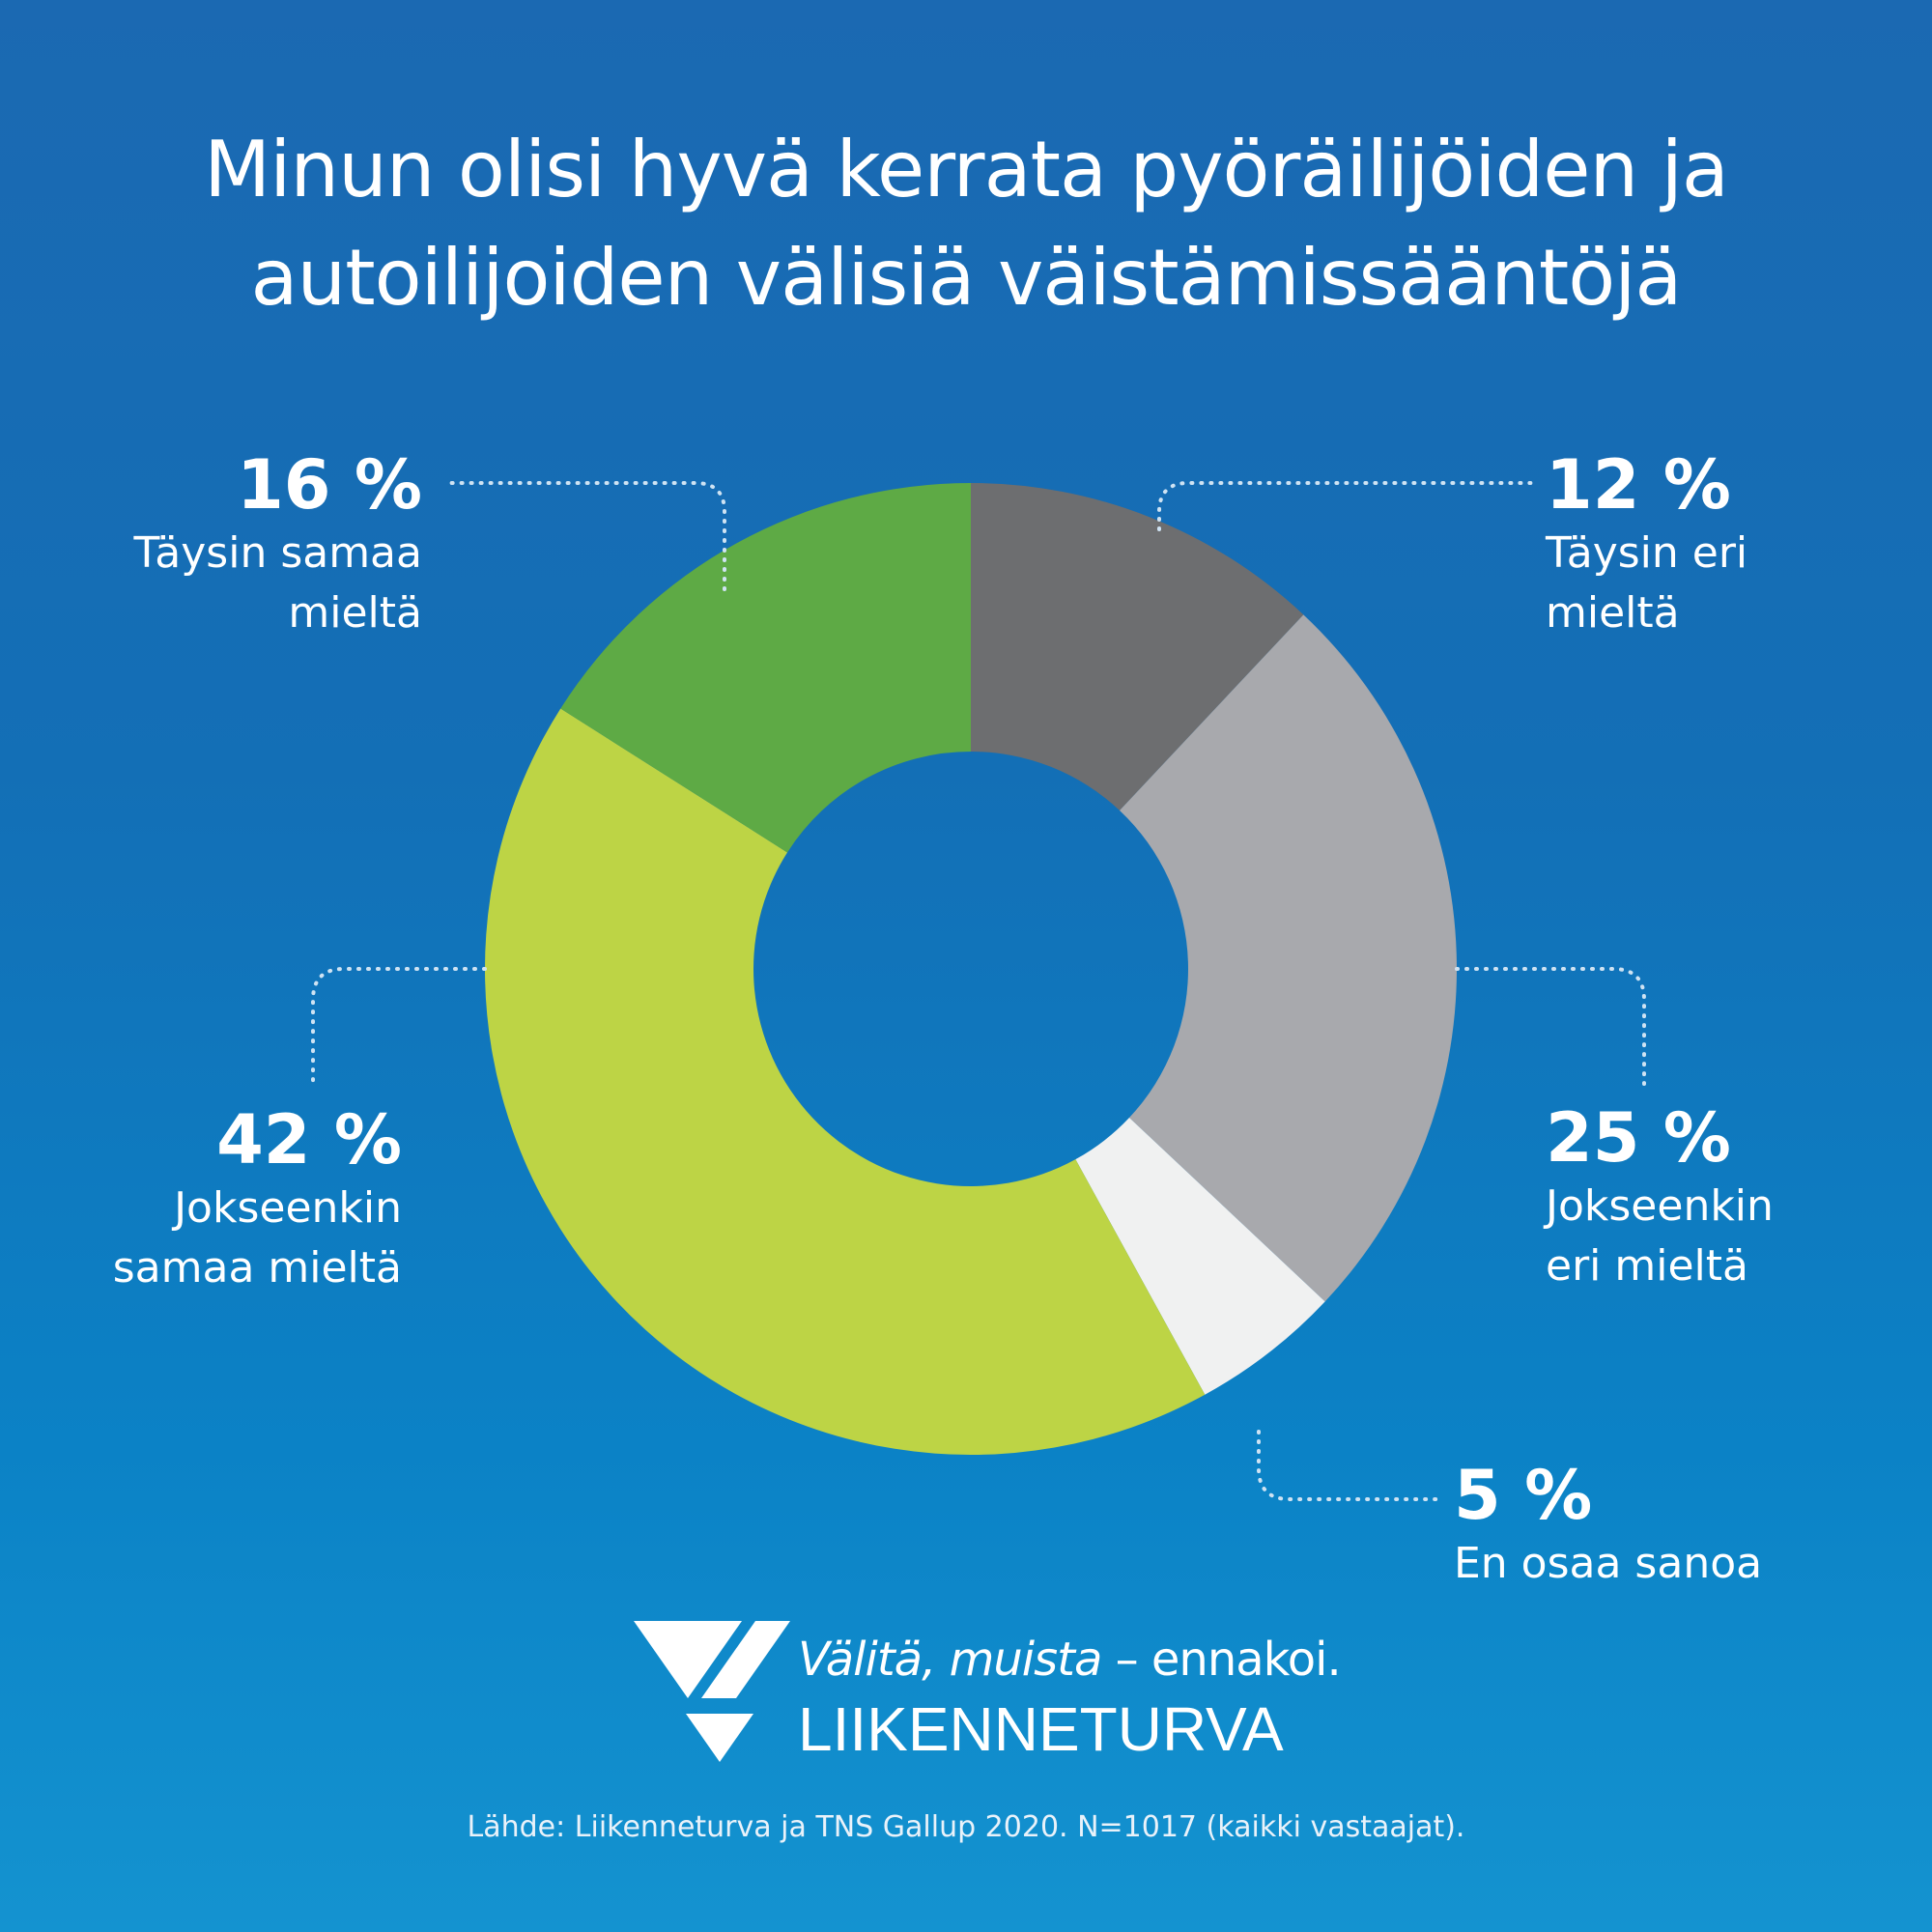  What do you see at coordinates (1613, 613) in the screenshot?
I see `category-label-taysin-eri-mielta-line-2: mieltä` at bounding box center [1613, 613].